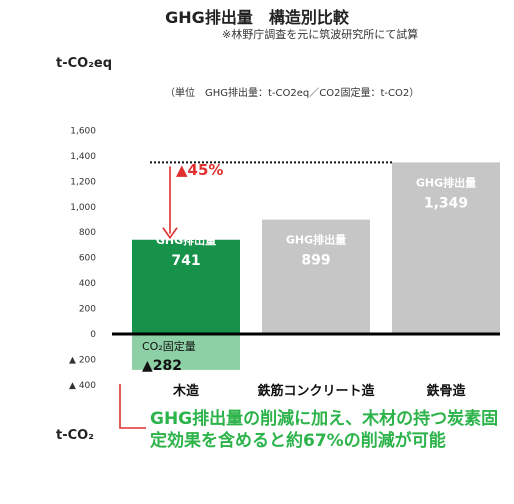 The image size is (514, 504). I want to click on bar-co2-fixation, so click(186, 352).